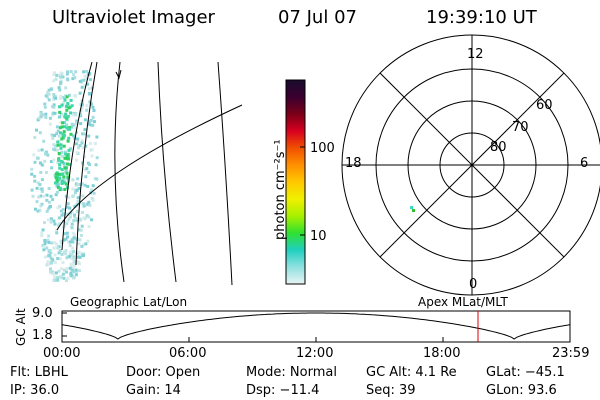  I want to click on timeline-x-tick-2: 12:00, so click(315, 353).